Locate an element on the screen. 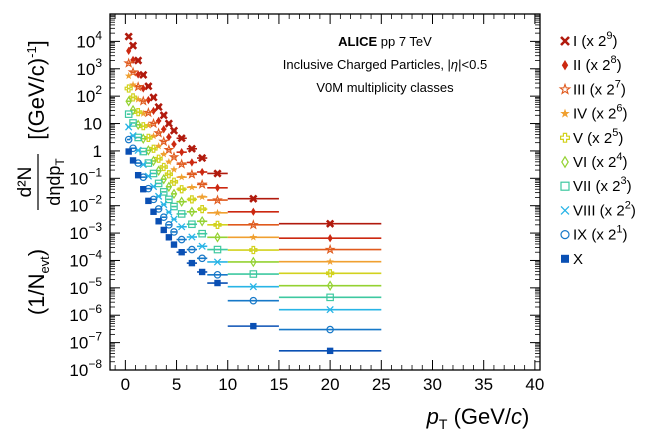 This screenshot has width=651, height=440. legend-entry: VIII (x 22) is located at coordinates (598, 209).